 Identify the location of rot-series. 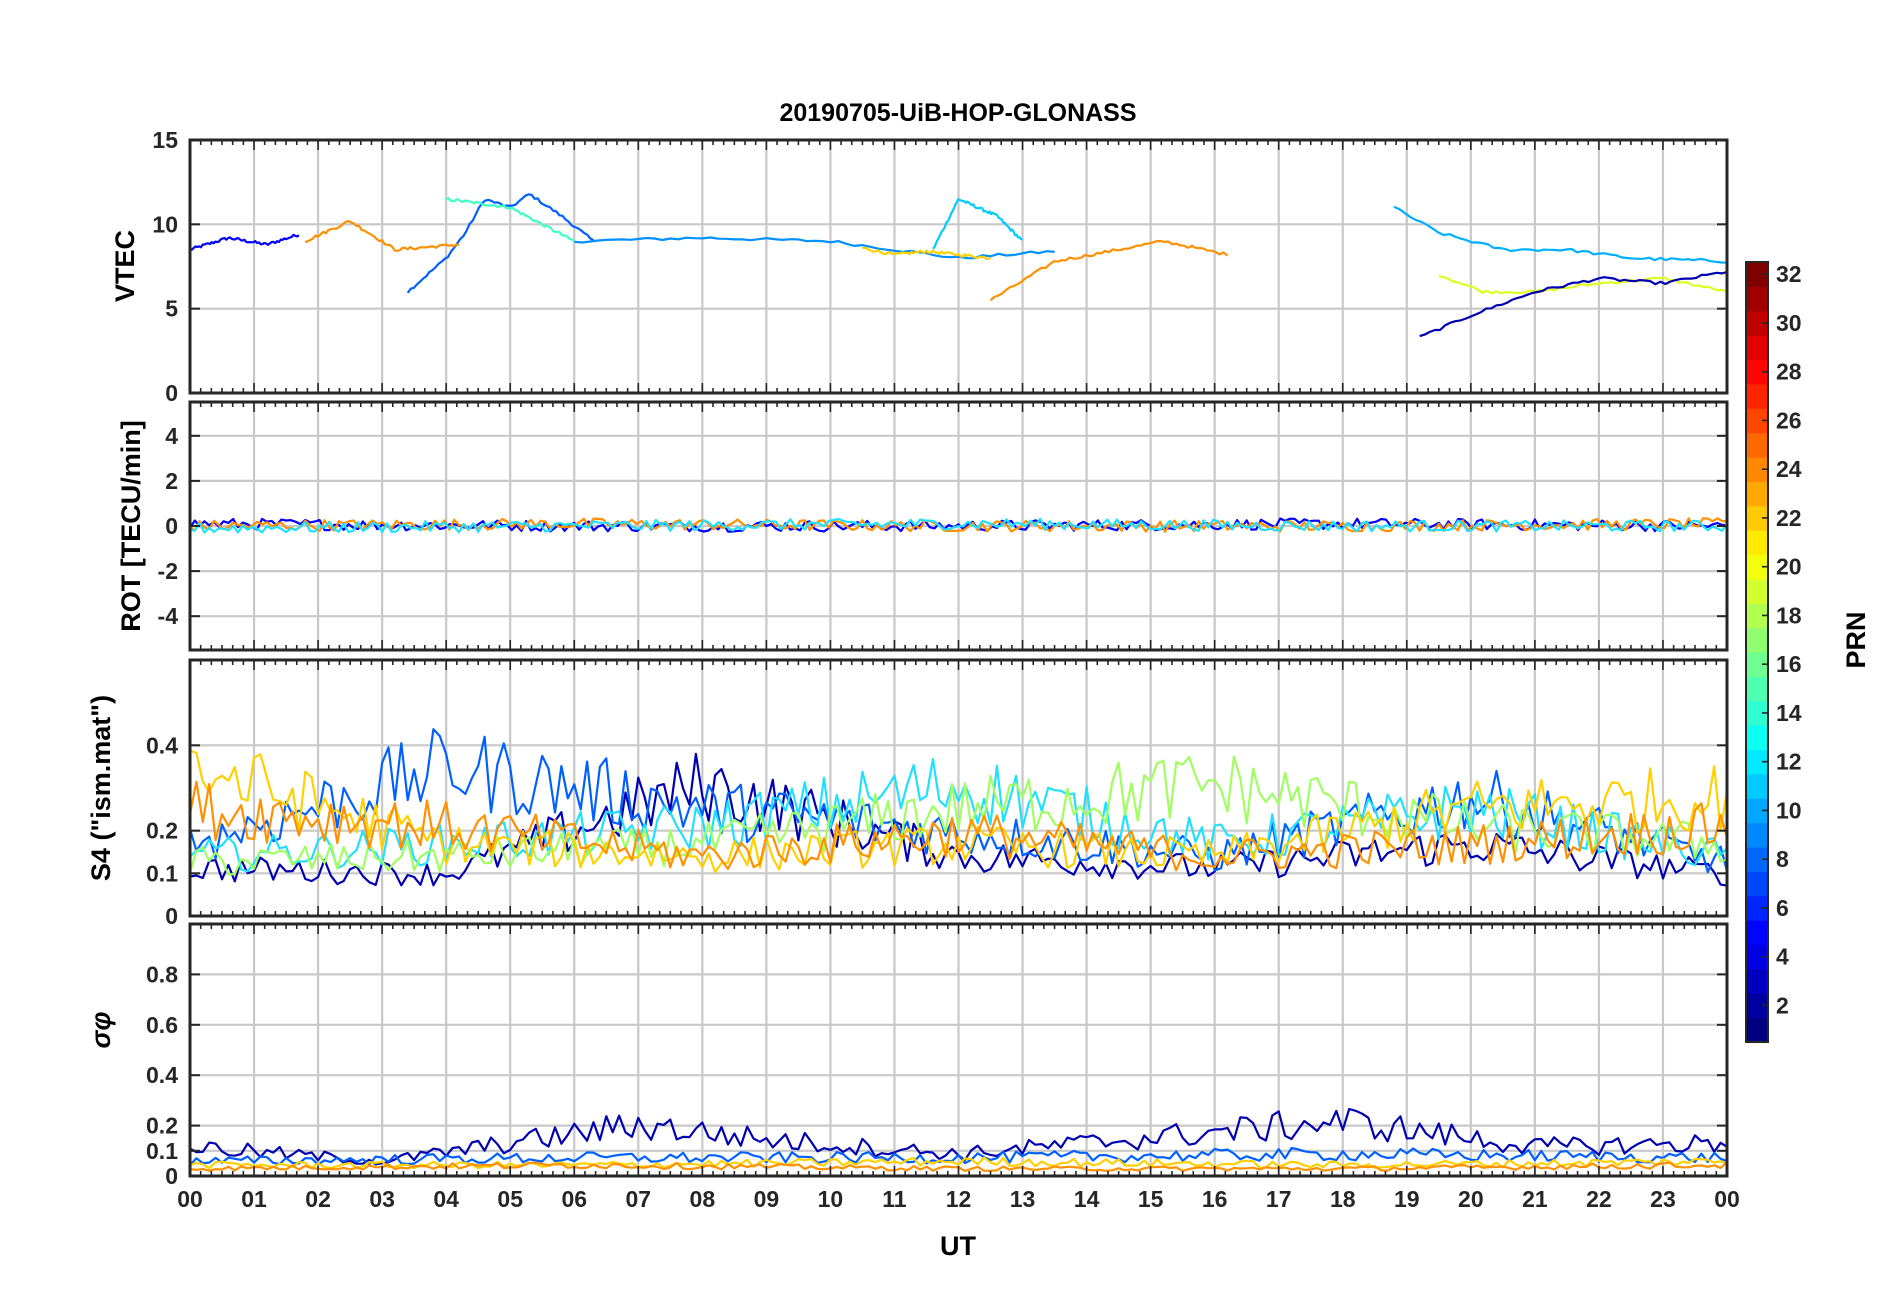
(958, 525).